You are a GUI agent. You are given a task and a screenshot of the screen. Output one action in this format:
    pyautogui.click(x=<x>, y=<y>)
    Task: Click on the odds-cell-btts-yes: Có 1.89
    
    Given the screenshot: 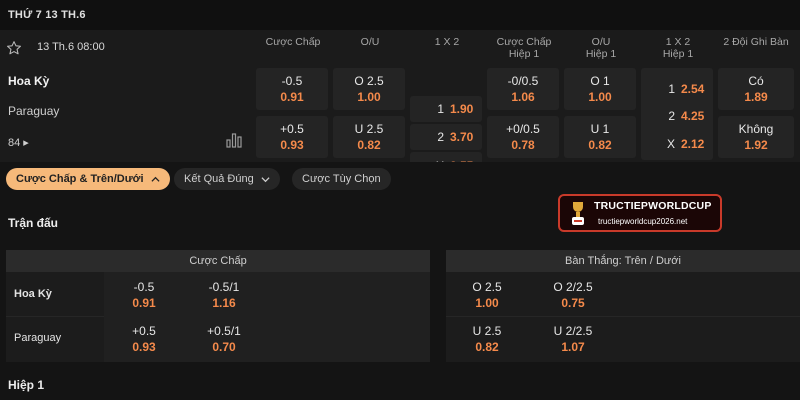 What is the action you would take?
    pyautogui.click(x=756, y=89)
    